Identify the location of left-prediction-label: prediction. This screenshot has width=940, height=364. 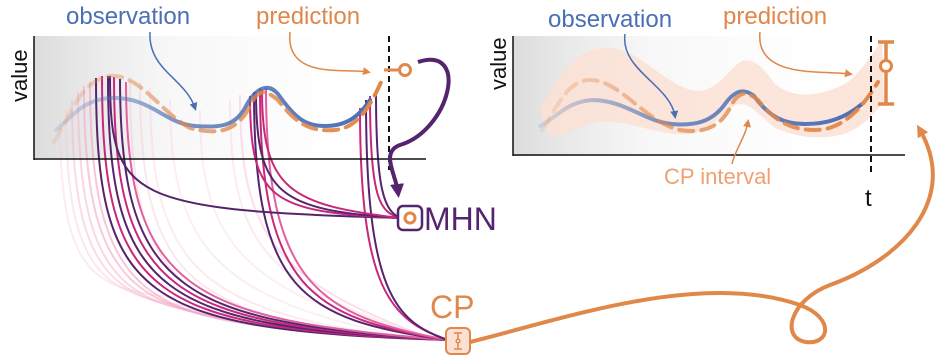
(308, 16).